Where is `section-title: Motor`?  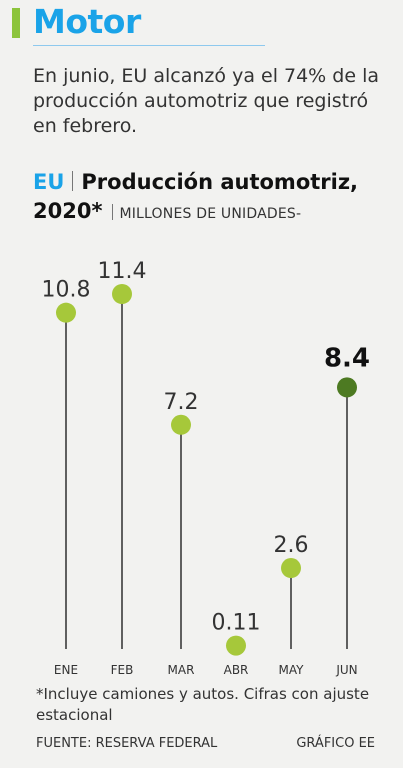 section-title: Motor is located at coordinates (87, 21).